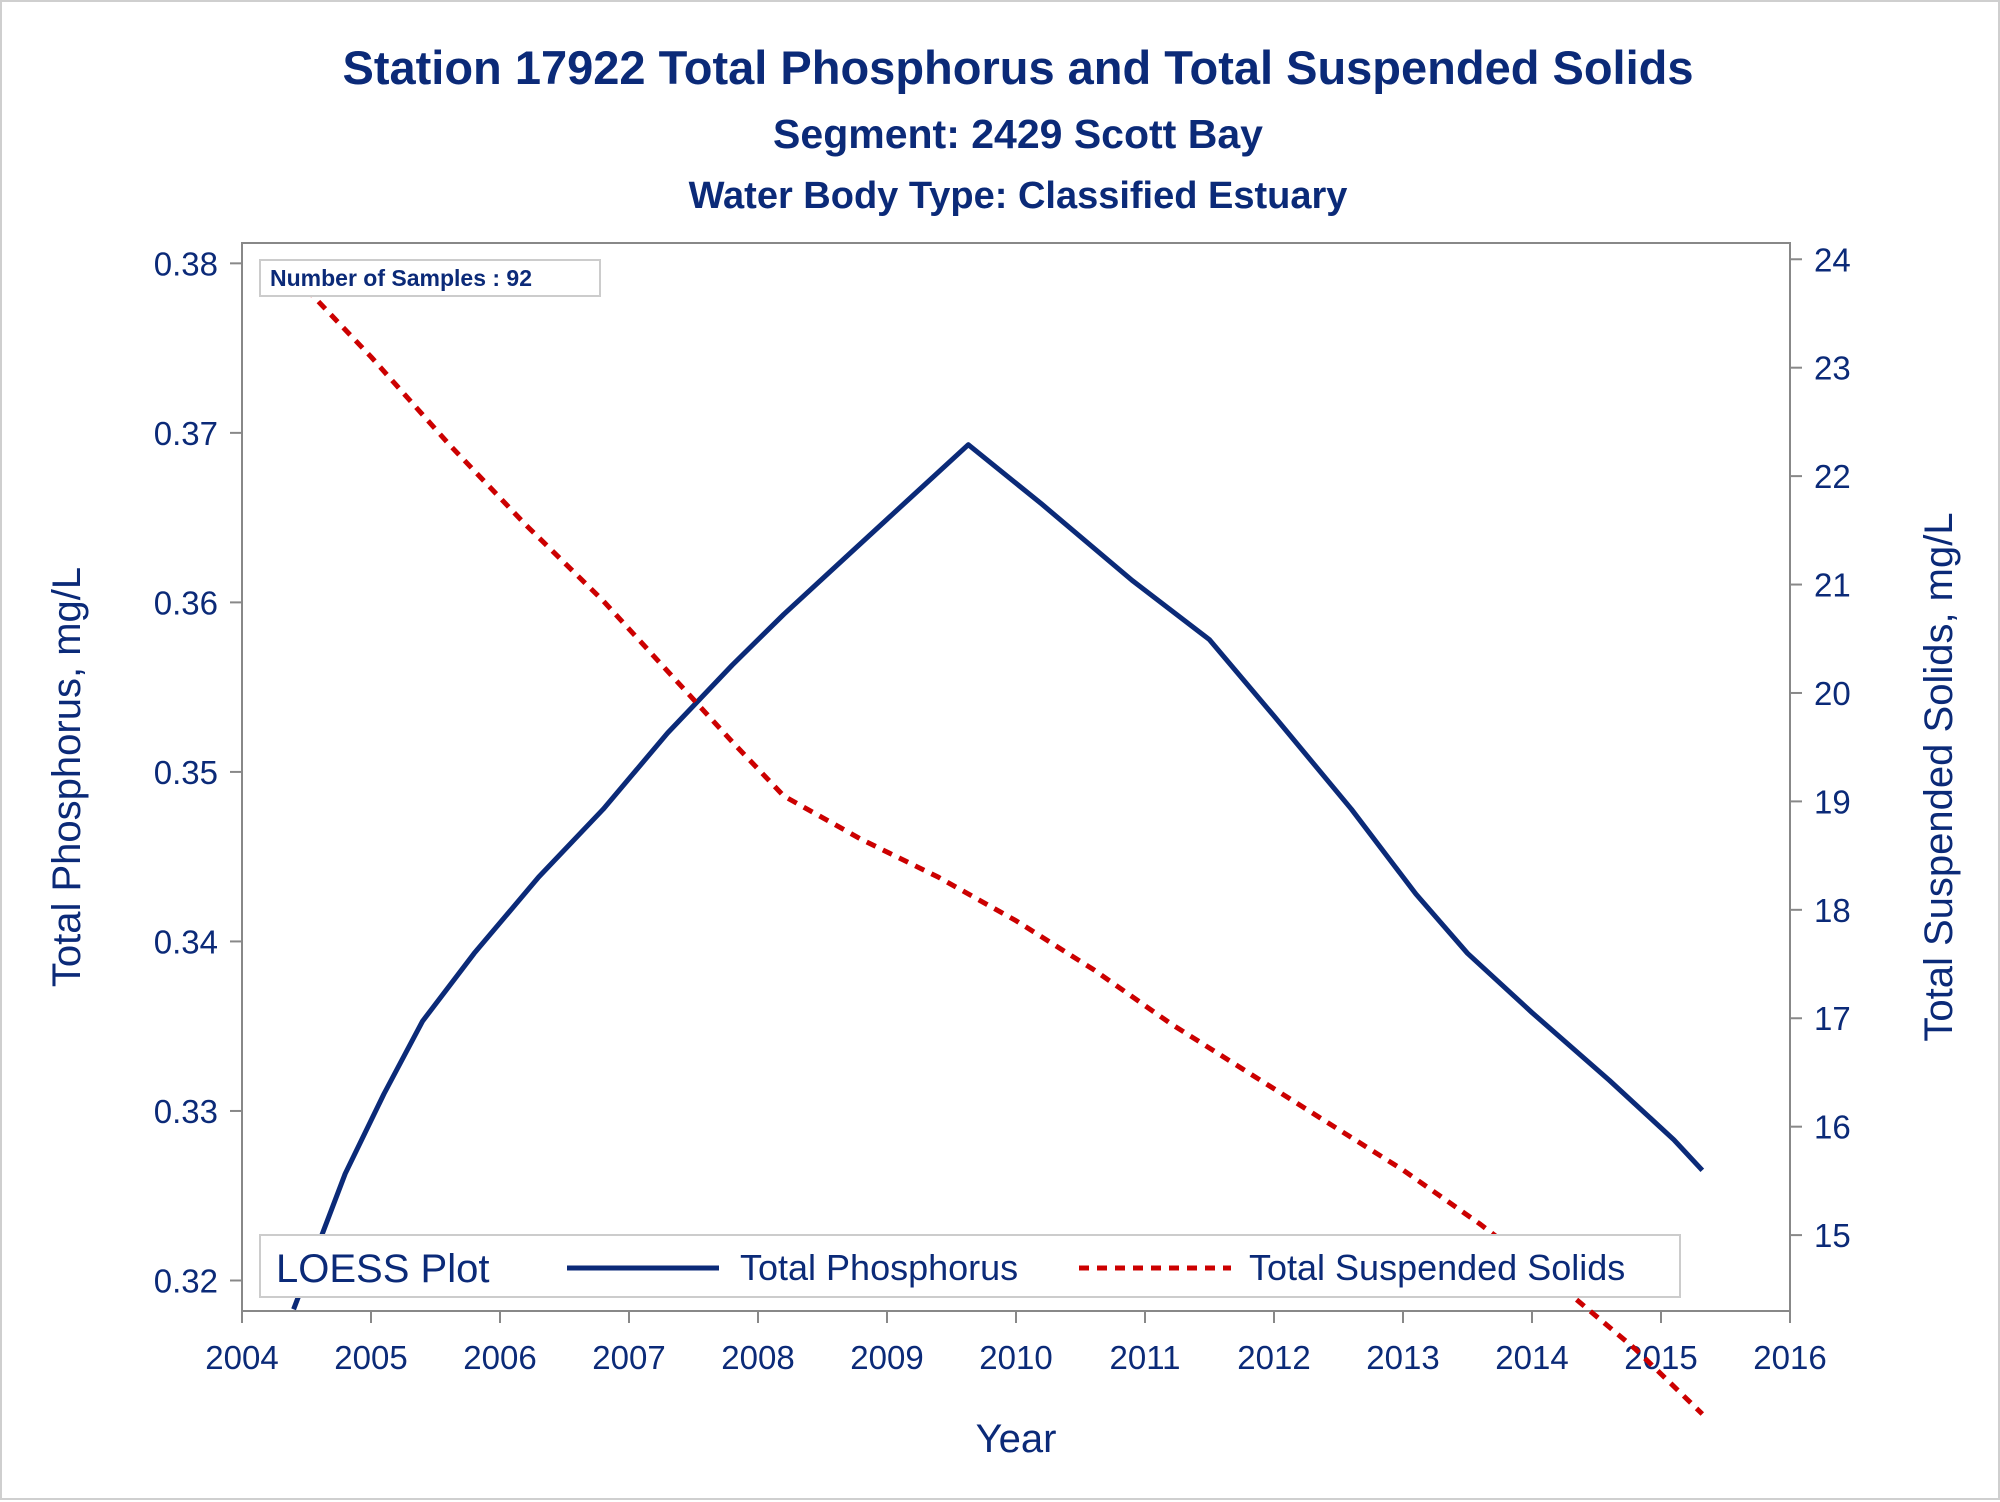  What do you see at coordinates (1016, 1439) in the screenshot?
I see `x-axis-label: Year` at bounding box center [1016, 1439].